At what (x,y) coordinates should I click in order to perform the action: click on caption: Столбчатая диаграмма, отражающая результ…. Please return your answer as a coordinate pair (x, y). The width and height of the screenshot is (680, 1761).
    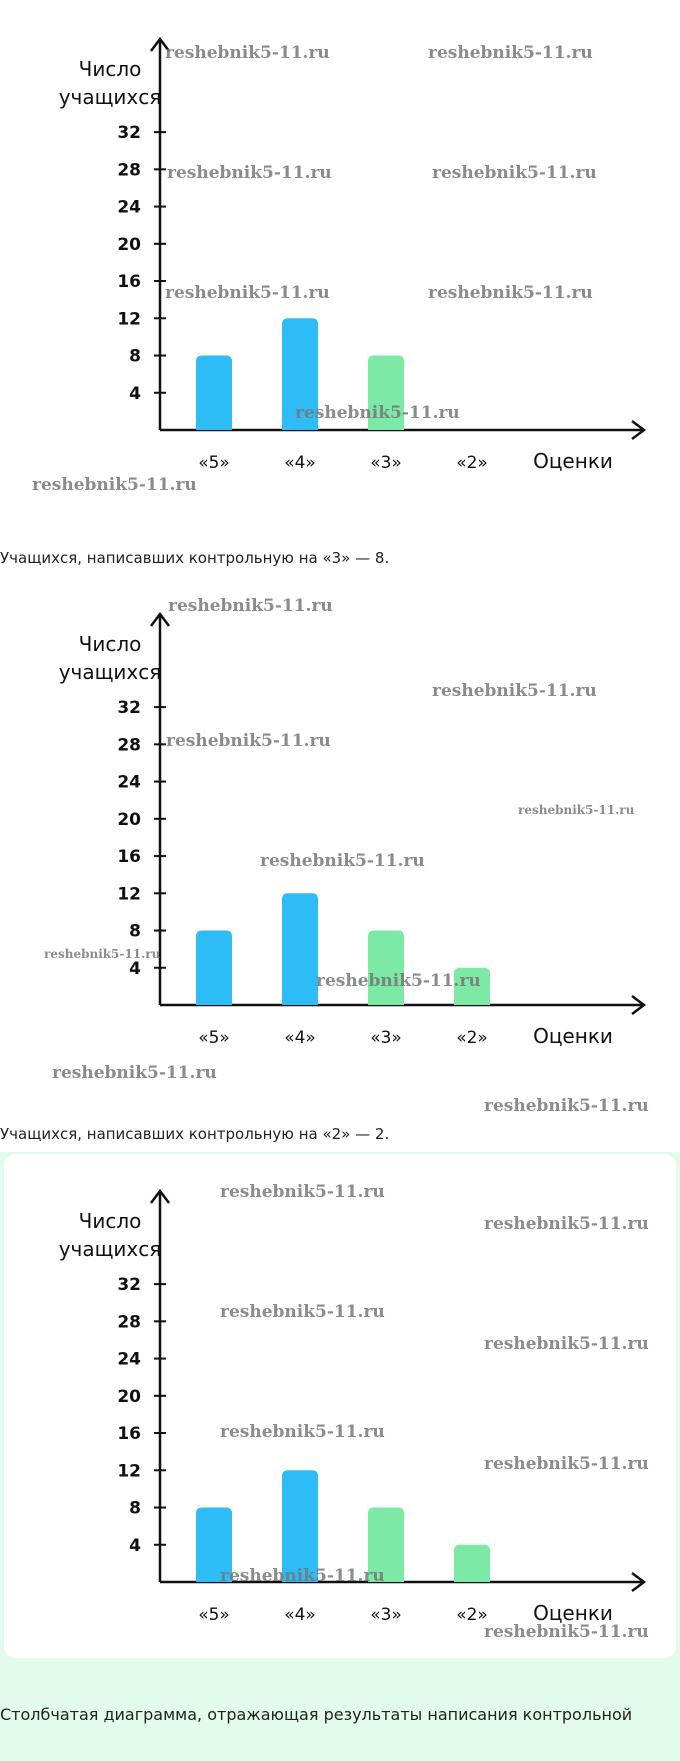
    Looking at the image, I should click on (316, 1714).